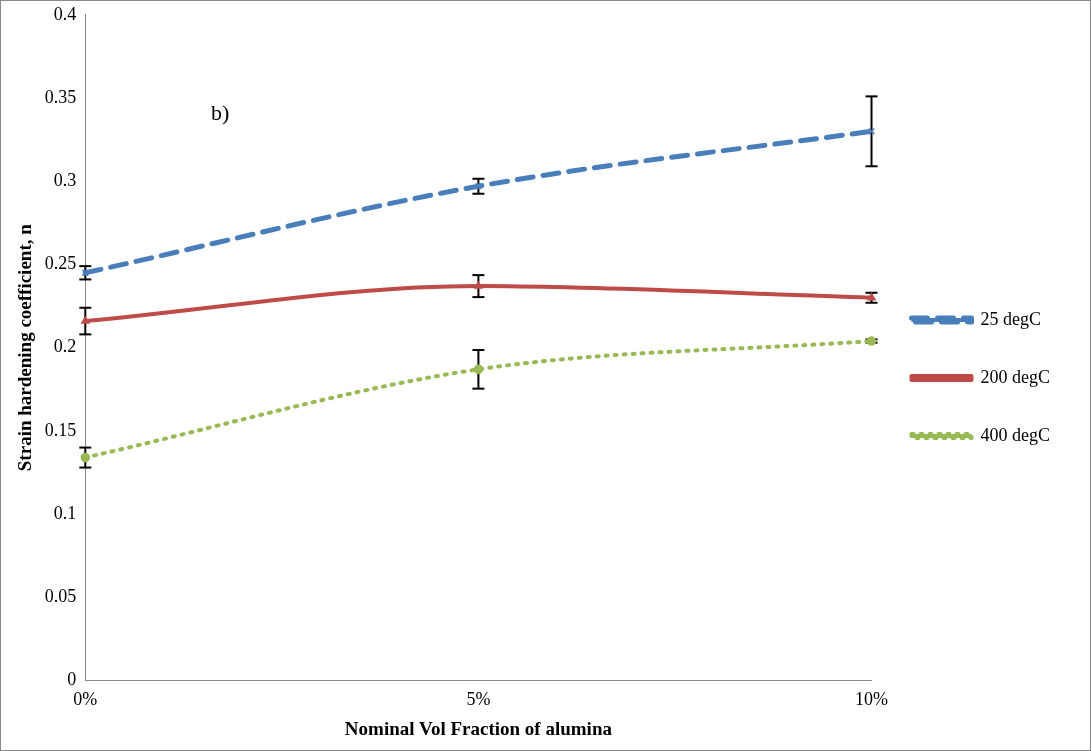  Describe the element at coordinates (85, 699) in the screenshot. I see `x-tick-label: 0%` at that location.